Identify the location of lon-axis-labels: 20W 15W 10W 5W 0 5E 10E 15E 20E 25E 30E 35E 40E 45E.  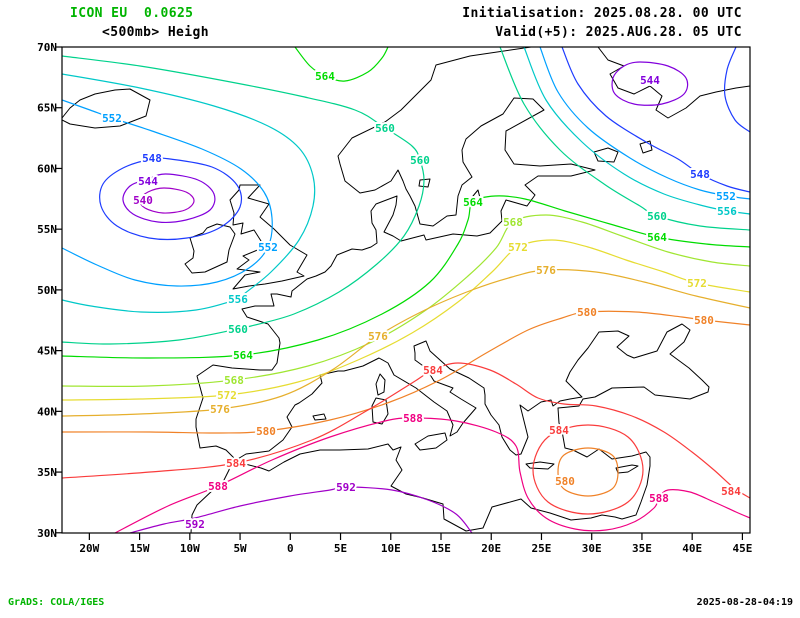
(415, 548).